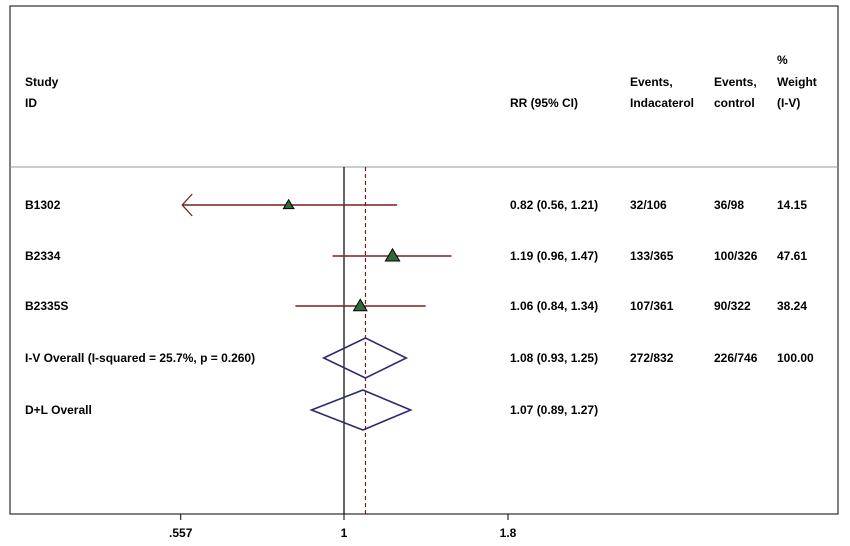 This screenshot has width=850, height=546. I want to click on study-id-0: B1302, so click(43, 205).